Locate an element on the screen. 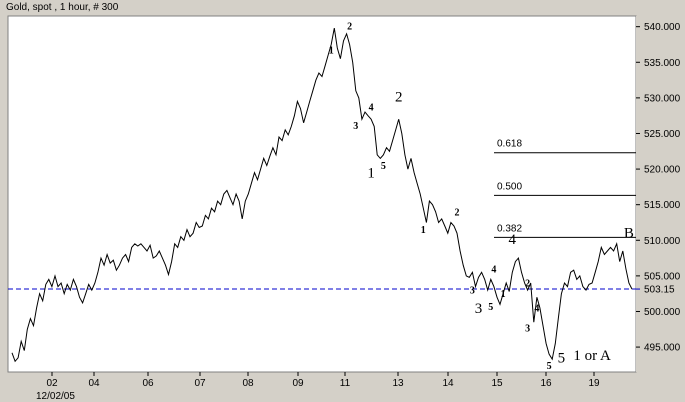 This screenshot has height=402, width=685. y-tick-label: 510.000 is located at coordinates (662, 241).